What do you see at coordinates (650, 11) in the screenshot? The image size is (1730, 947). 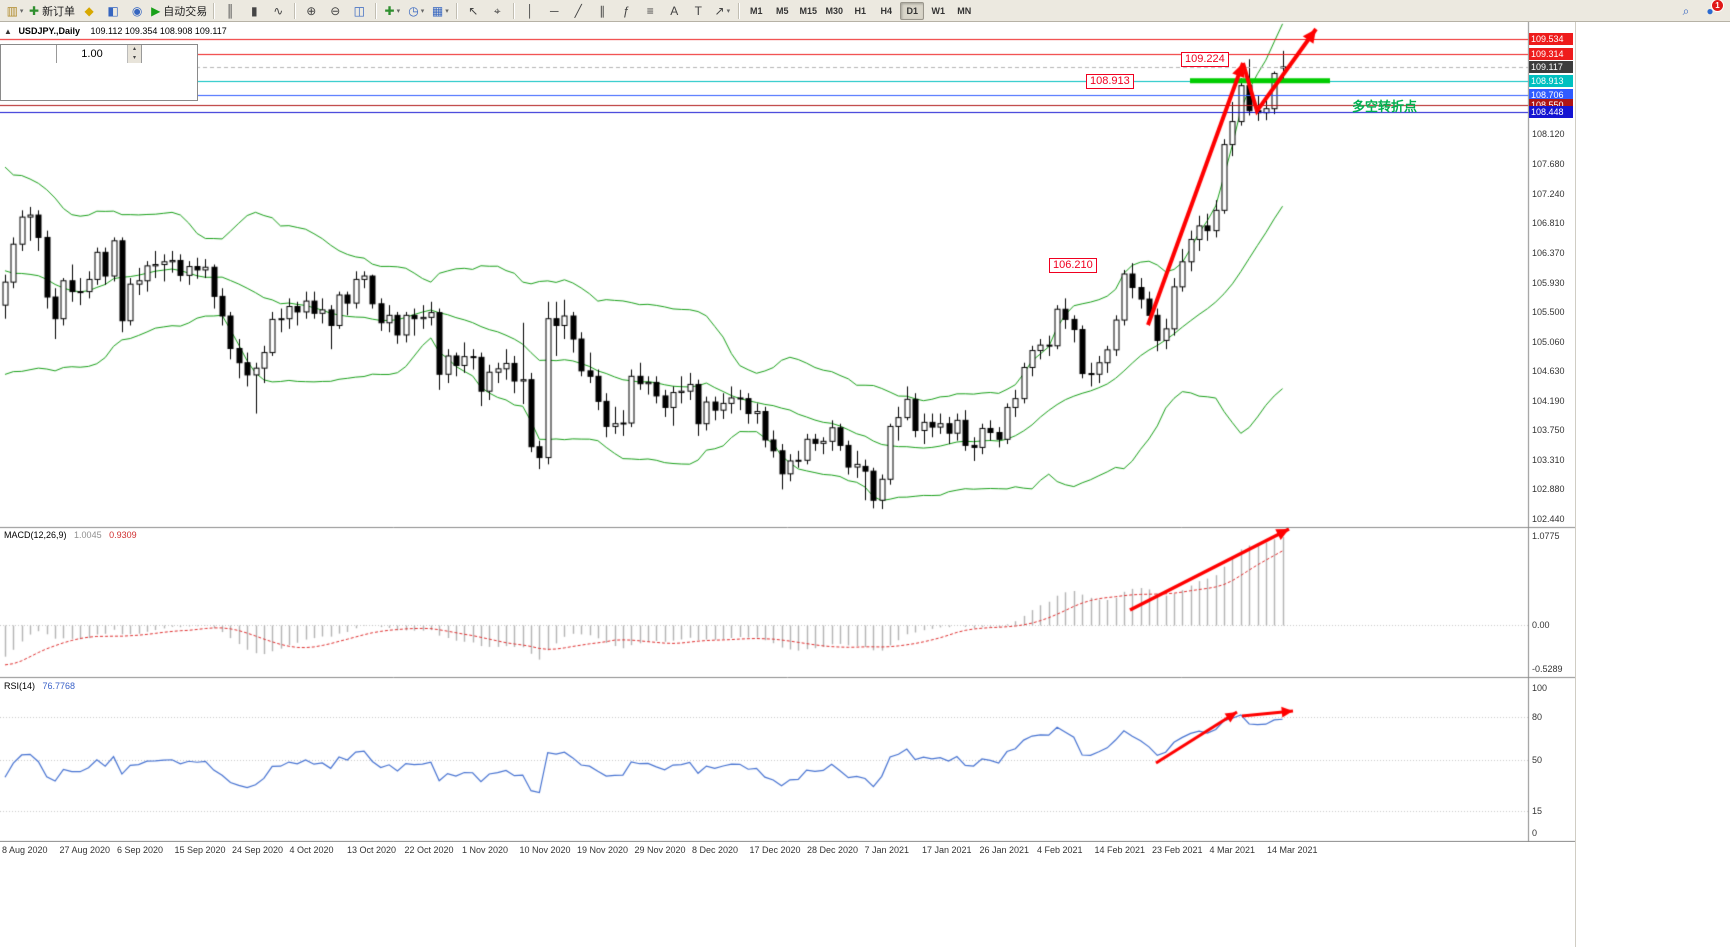 I see `gann-grid-button: ≡` at bounding box center [650, 11].